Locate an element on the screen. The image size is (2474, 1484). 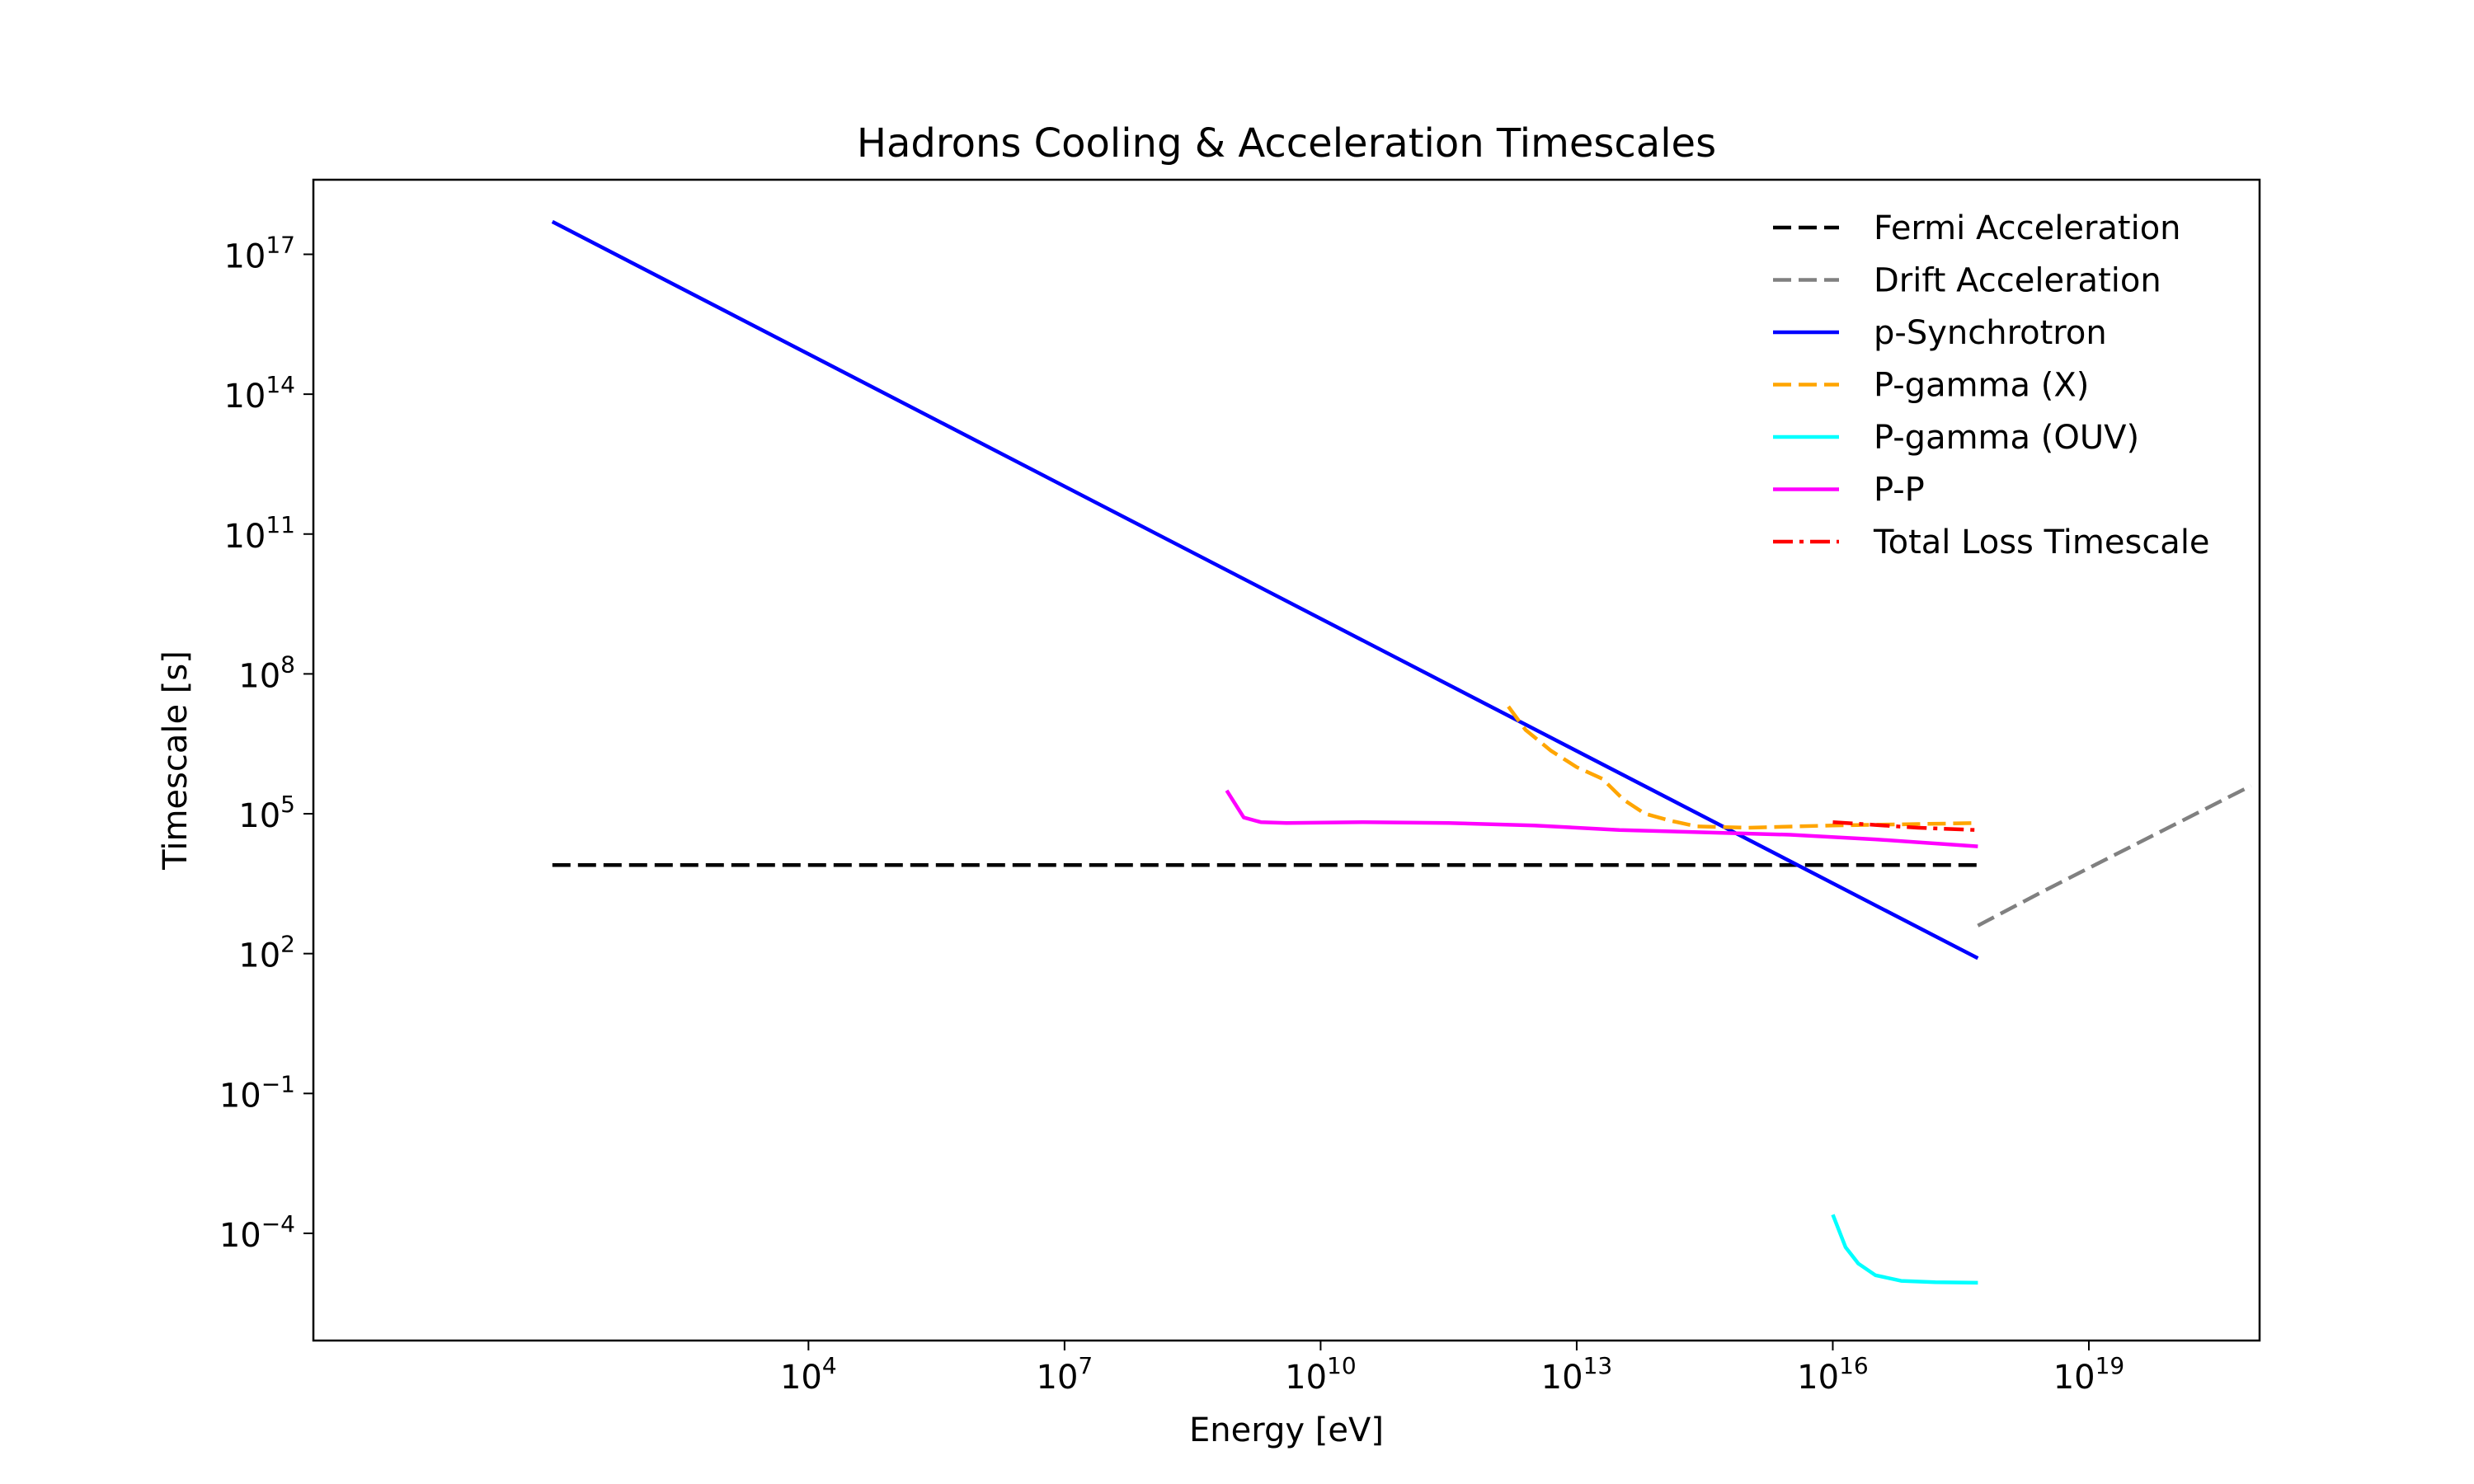
legend-label: P-gamma (OUV) is located at coordinates (2006, 438).